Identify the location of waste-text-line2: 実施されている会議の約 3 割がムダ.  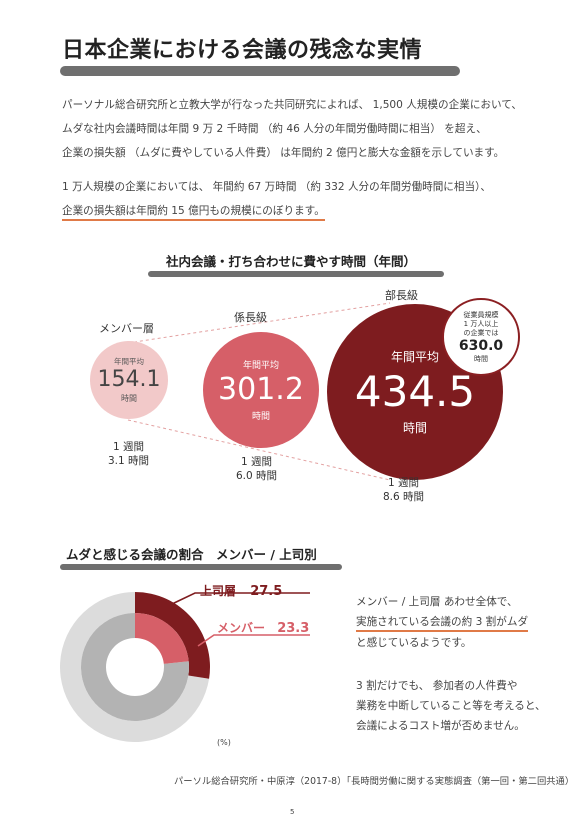
(442, 622).